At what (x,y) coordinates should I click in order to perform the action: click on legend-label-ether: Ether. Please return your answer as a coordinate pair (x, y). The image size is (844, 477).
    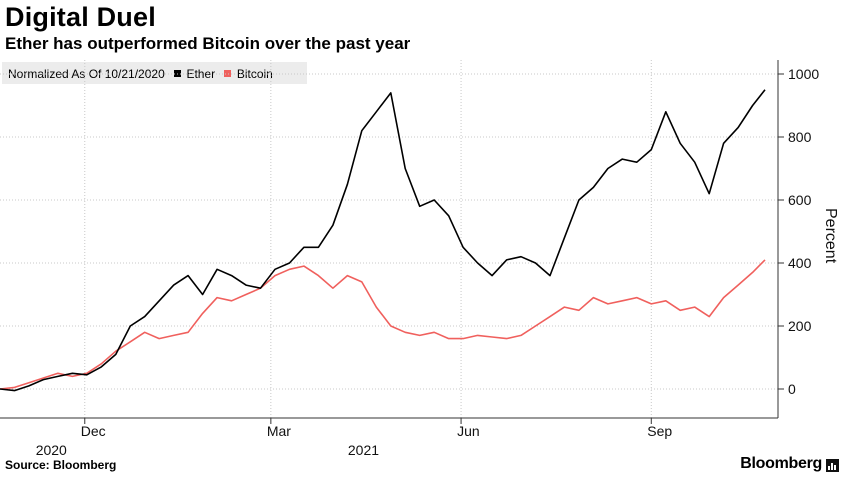
    Looking at the image, I should click on (201, 73).